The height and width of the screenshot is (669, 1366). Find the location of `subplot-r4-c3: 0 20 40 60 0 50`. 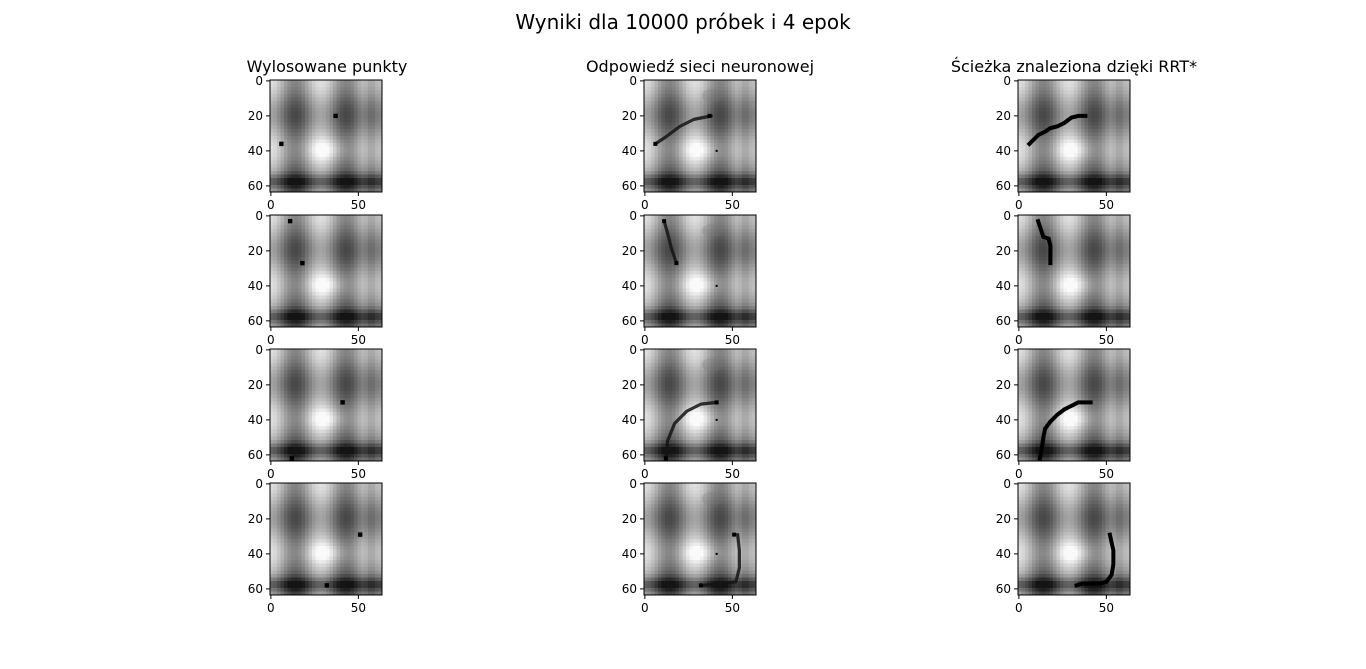

subplot-r4-c3: 0 20 40 60 0 50 is located at coordinates (1063, 546).